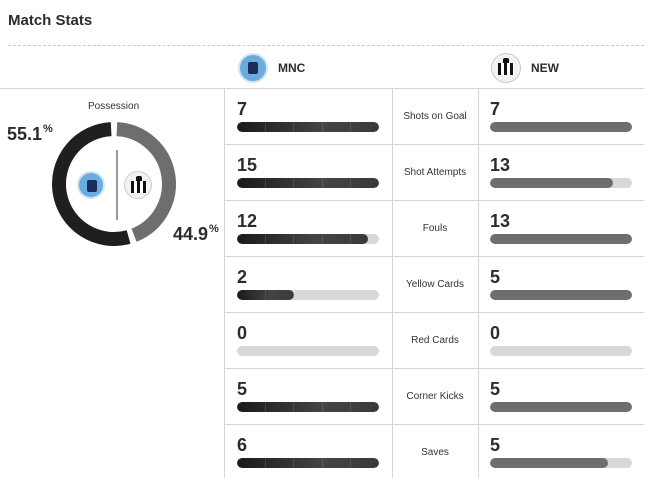  Describe the element at coordinates (545, 68) in the screenshot. I see `away-team-abbr: NEW` at that location.